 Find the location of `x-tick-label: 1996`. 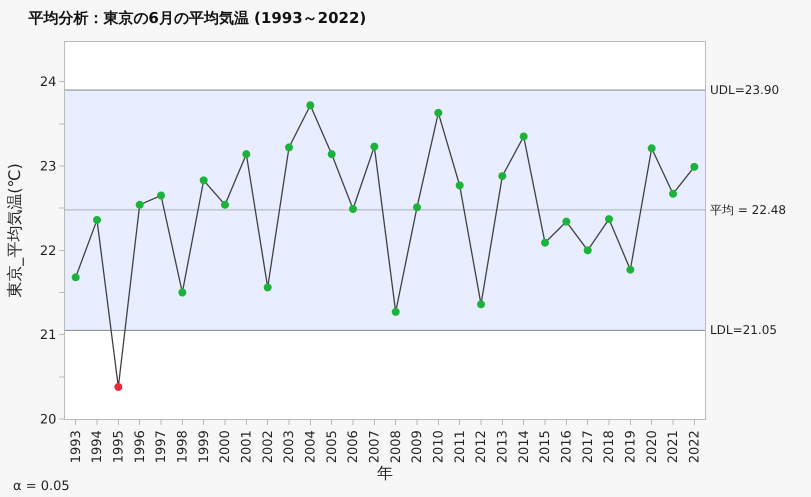

x-tick-label: 1996 is located at coordinates (140, 447).